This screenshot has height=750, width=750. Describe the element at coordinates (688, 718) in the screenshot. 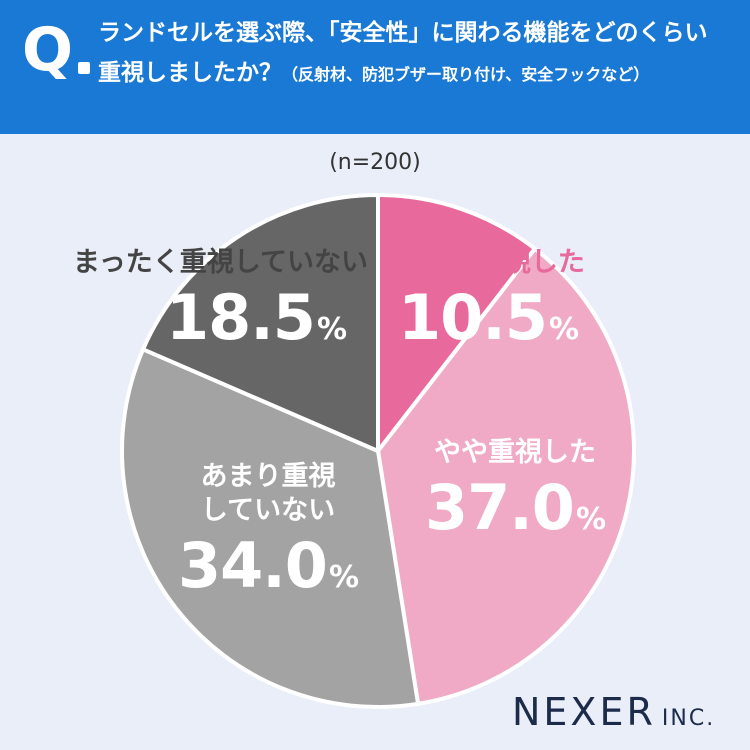

I see `logo-suffix: INC.` at that location.